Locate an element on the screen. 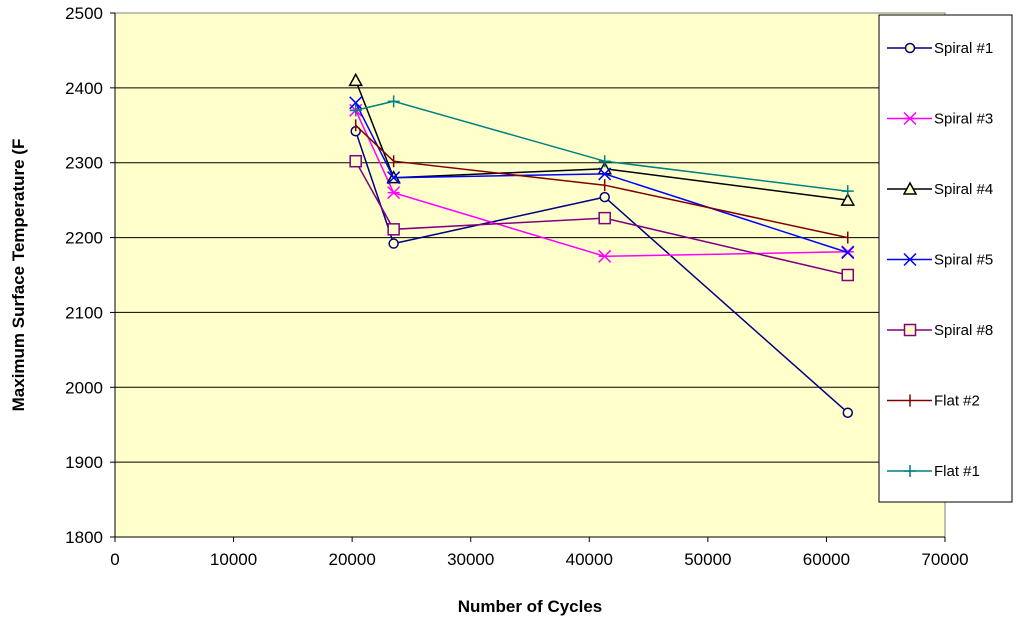  legend-label: Spiral #4 is located at coordinates (963, 189).